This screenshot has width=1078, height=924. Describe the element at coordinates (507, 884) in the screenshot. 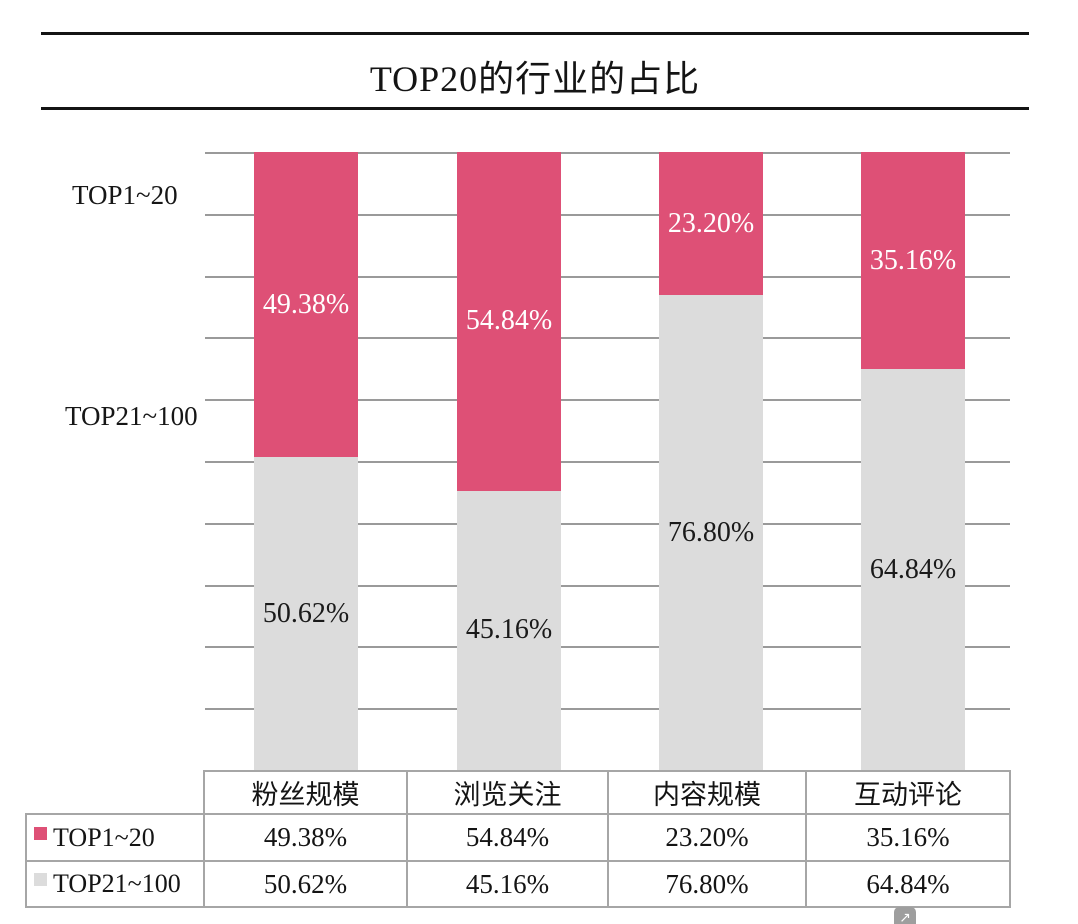

I see `table-value: 45.16%` at that location.